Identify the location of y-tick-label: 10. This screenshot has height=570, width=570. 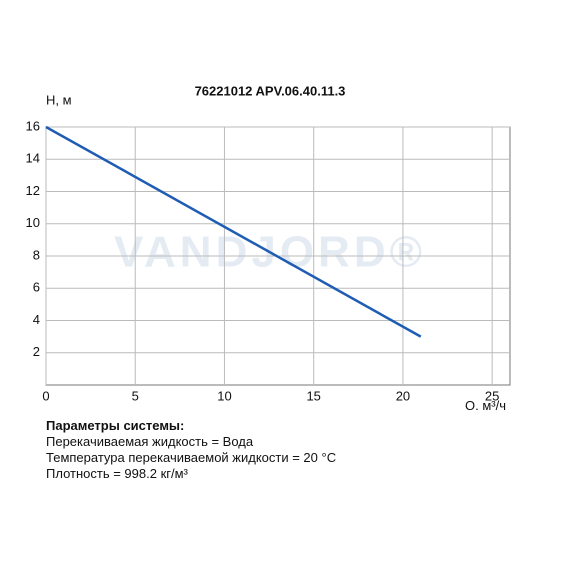
(33, 222).